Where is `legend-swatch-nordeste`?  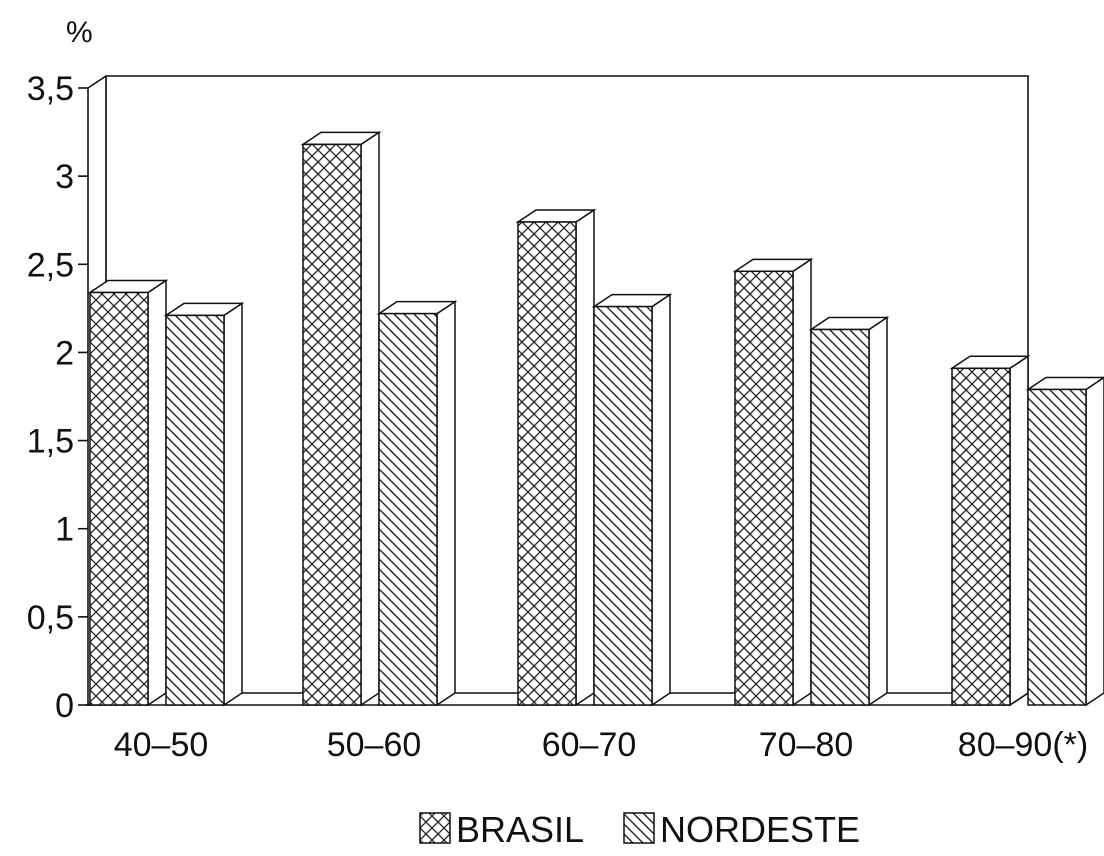
legend-swatch-nordeste is located at coordinates (639, 828).